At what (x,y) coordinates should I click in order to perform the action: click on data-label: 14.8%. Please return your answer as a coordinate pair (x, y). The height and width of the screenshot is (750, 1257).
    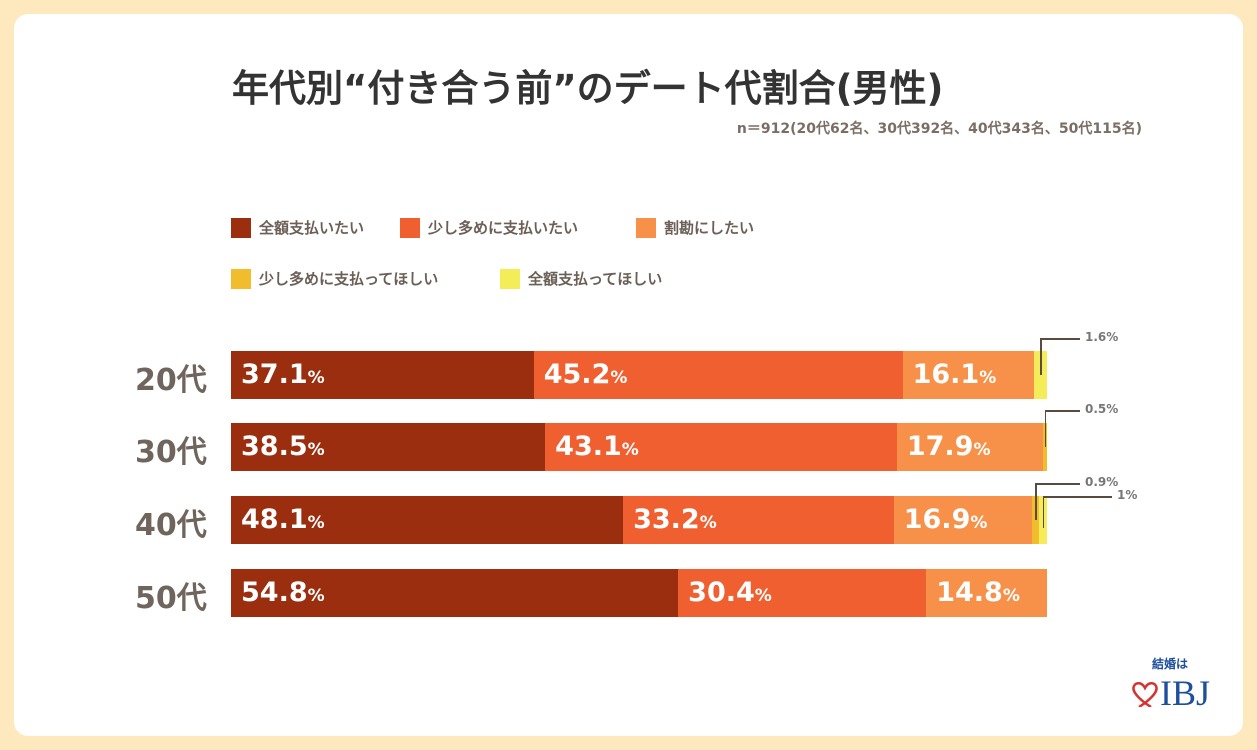
    Looking at the image, I should click on (978, 592).